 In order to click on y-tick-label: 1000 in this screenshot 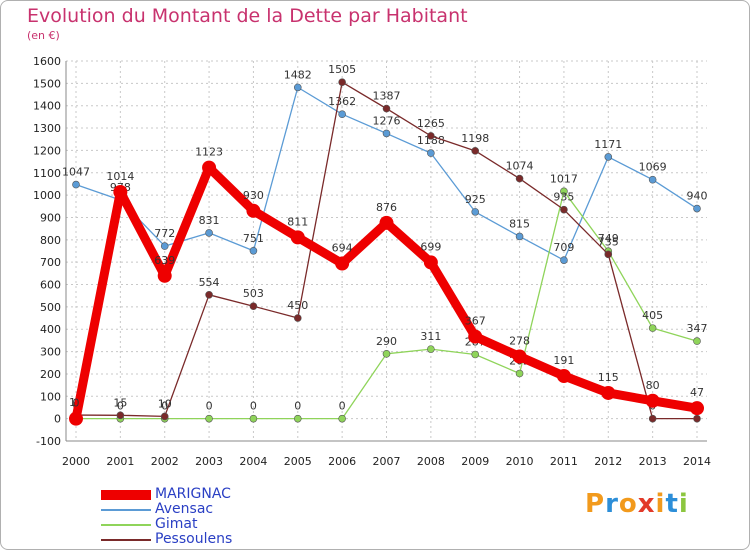, I will do `click(47, 195)`.